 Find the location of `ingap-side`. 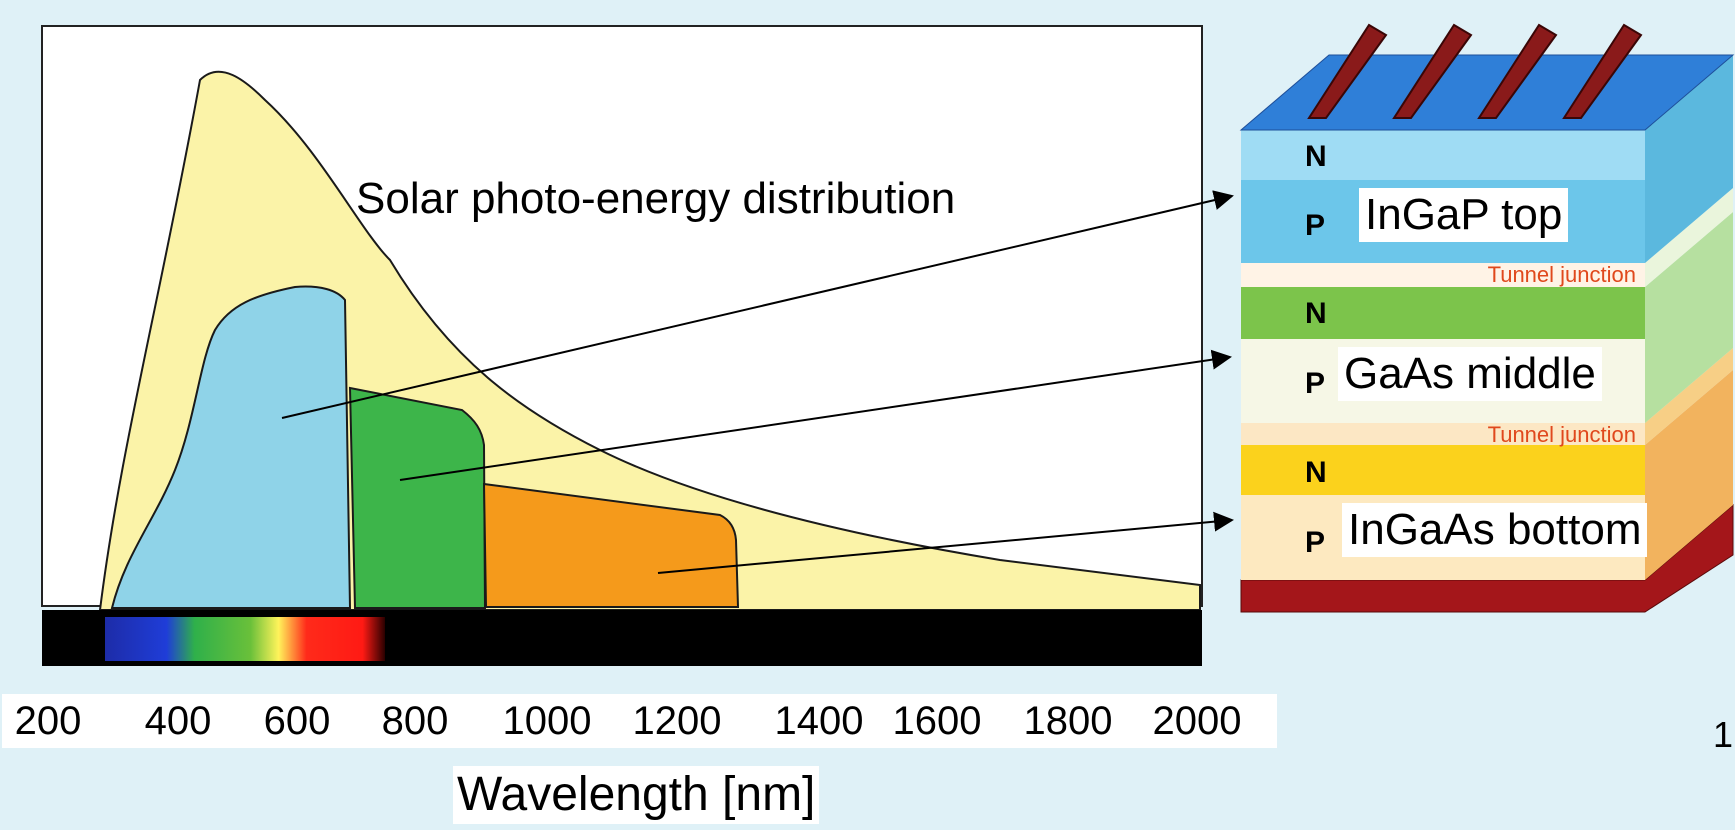

ingap-side is located at coordinates (1689, 159).